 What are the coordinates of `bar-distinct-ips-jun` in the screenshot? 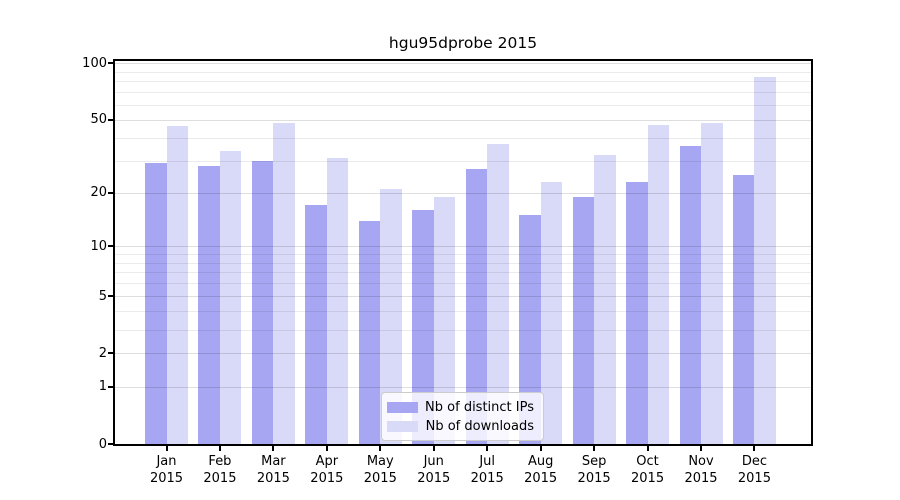 It's located at (423, 327).